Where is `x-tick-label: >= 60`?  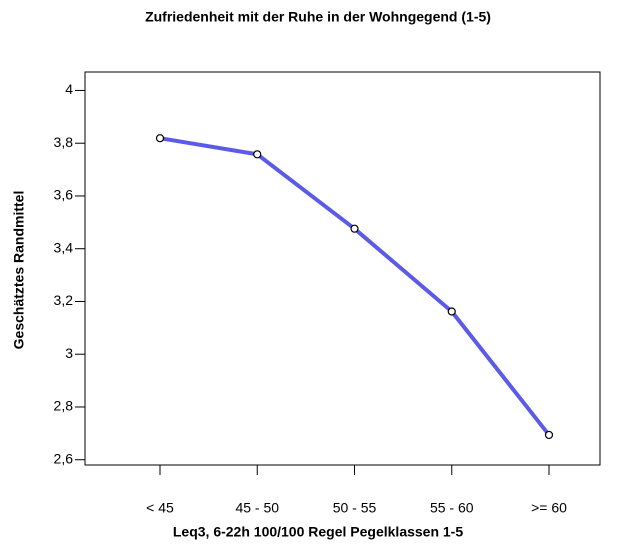 x-tick-label: >= 60 is located at coordinates (549, 508).